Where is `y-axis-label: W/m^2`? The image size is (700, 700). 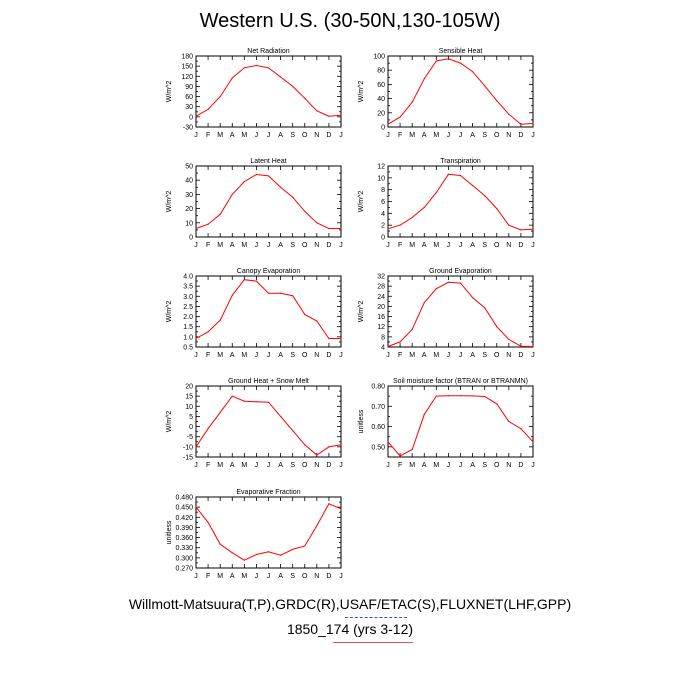 y-axis-label: W/m^2 is located at coordinates (361, 202).